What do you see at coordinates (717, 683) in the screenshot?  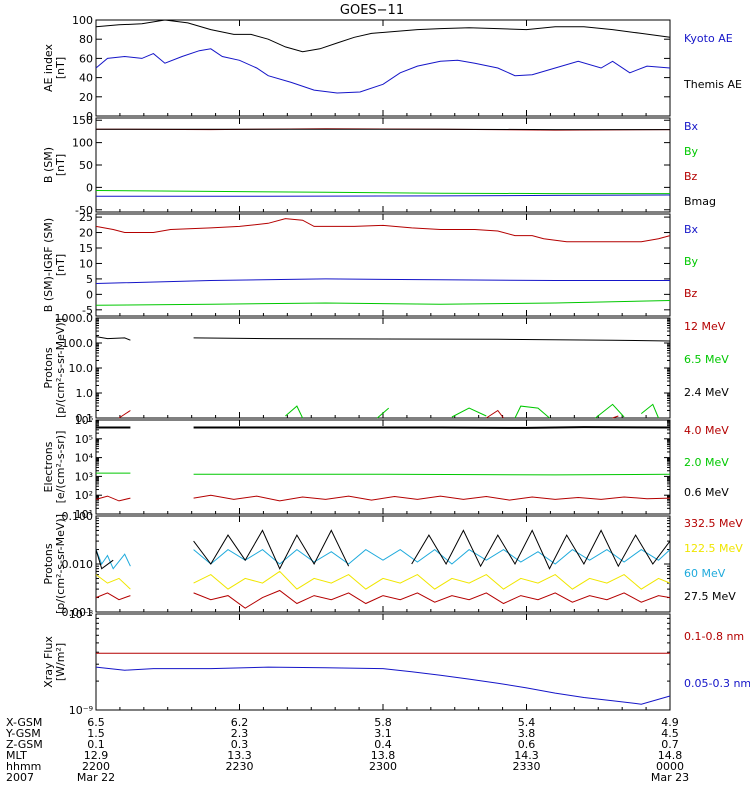 I see `legend-entry: 0.05-0.3 nm` at bounding box center [717, 683].